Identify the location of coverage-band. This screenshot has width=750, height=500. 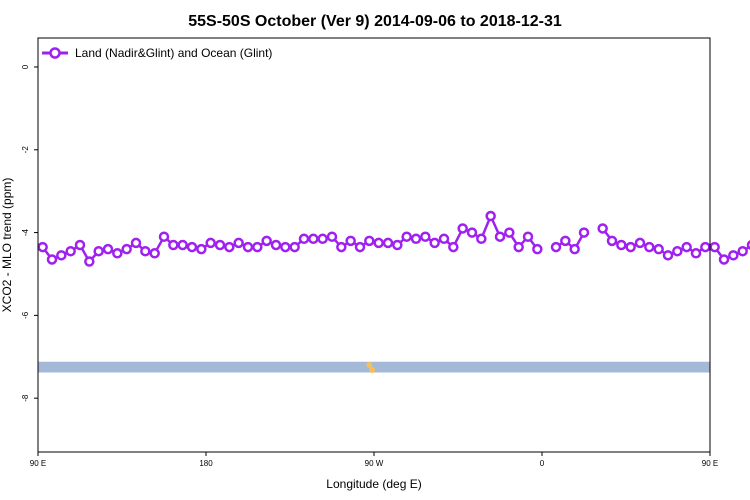
(374, 367).